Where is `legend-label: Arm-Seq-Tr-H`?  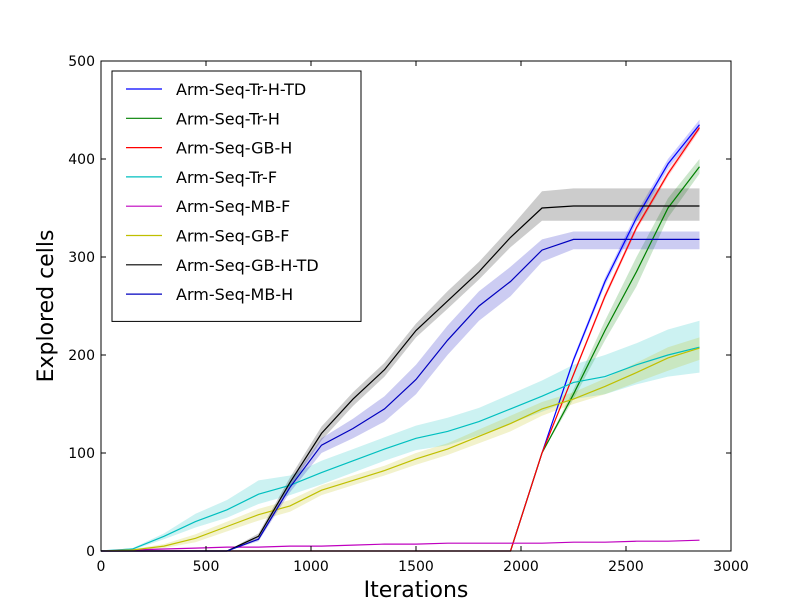
legend-label: Arm-Seq-Tr-H is located at coordinates (228, 118).